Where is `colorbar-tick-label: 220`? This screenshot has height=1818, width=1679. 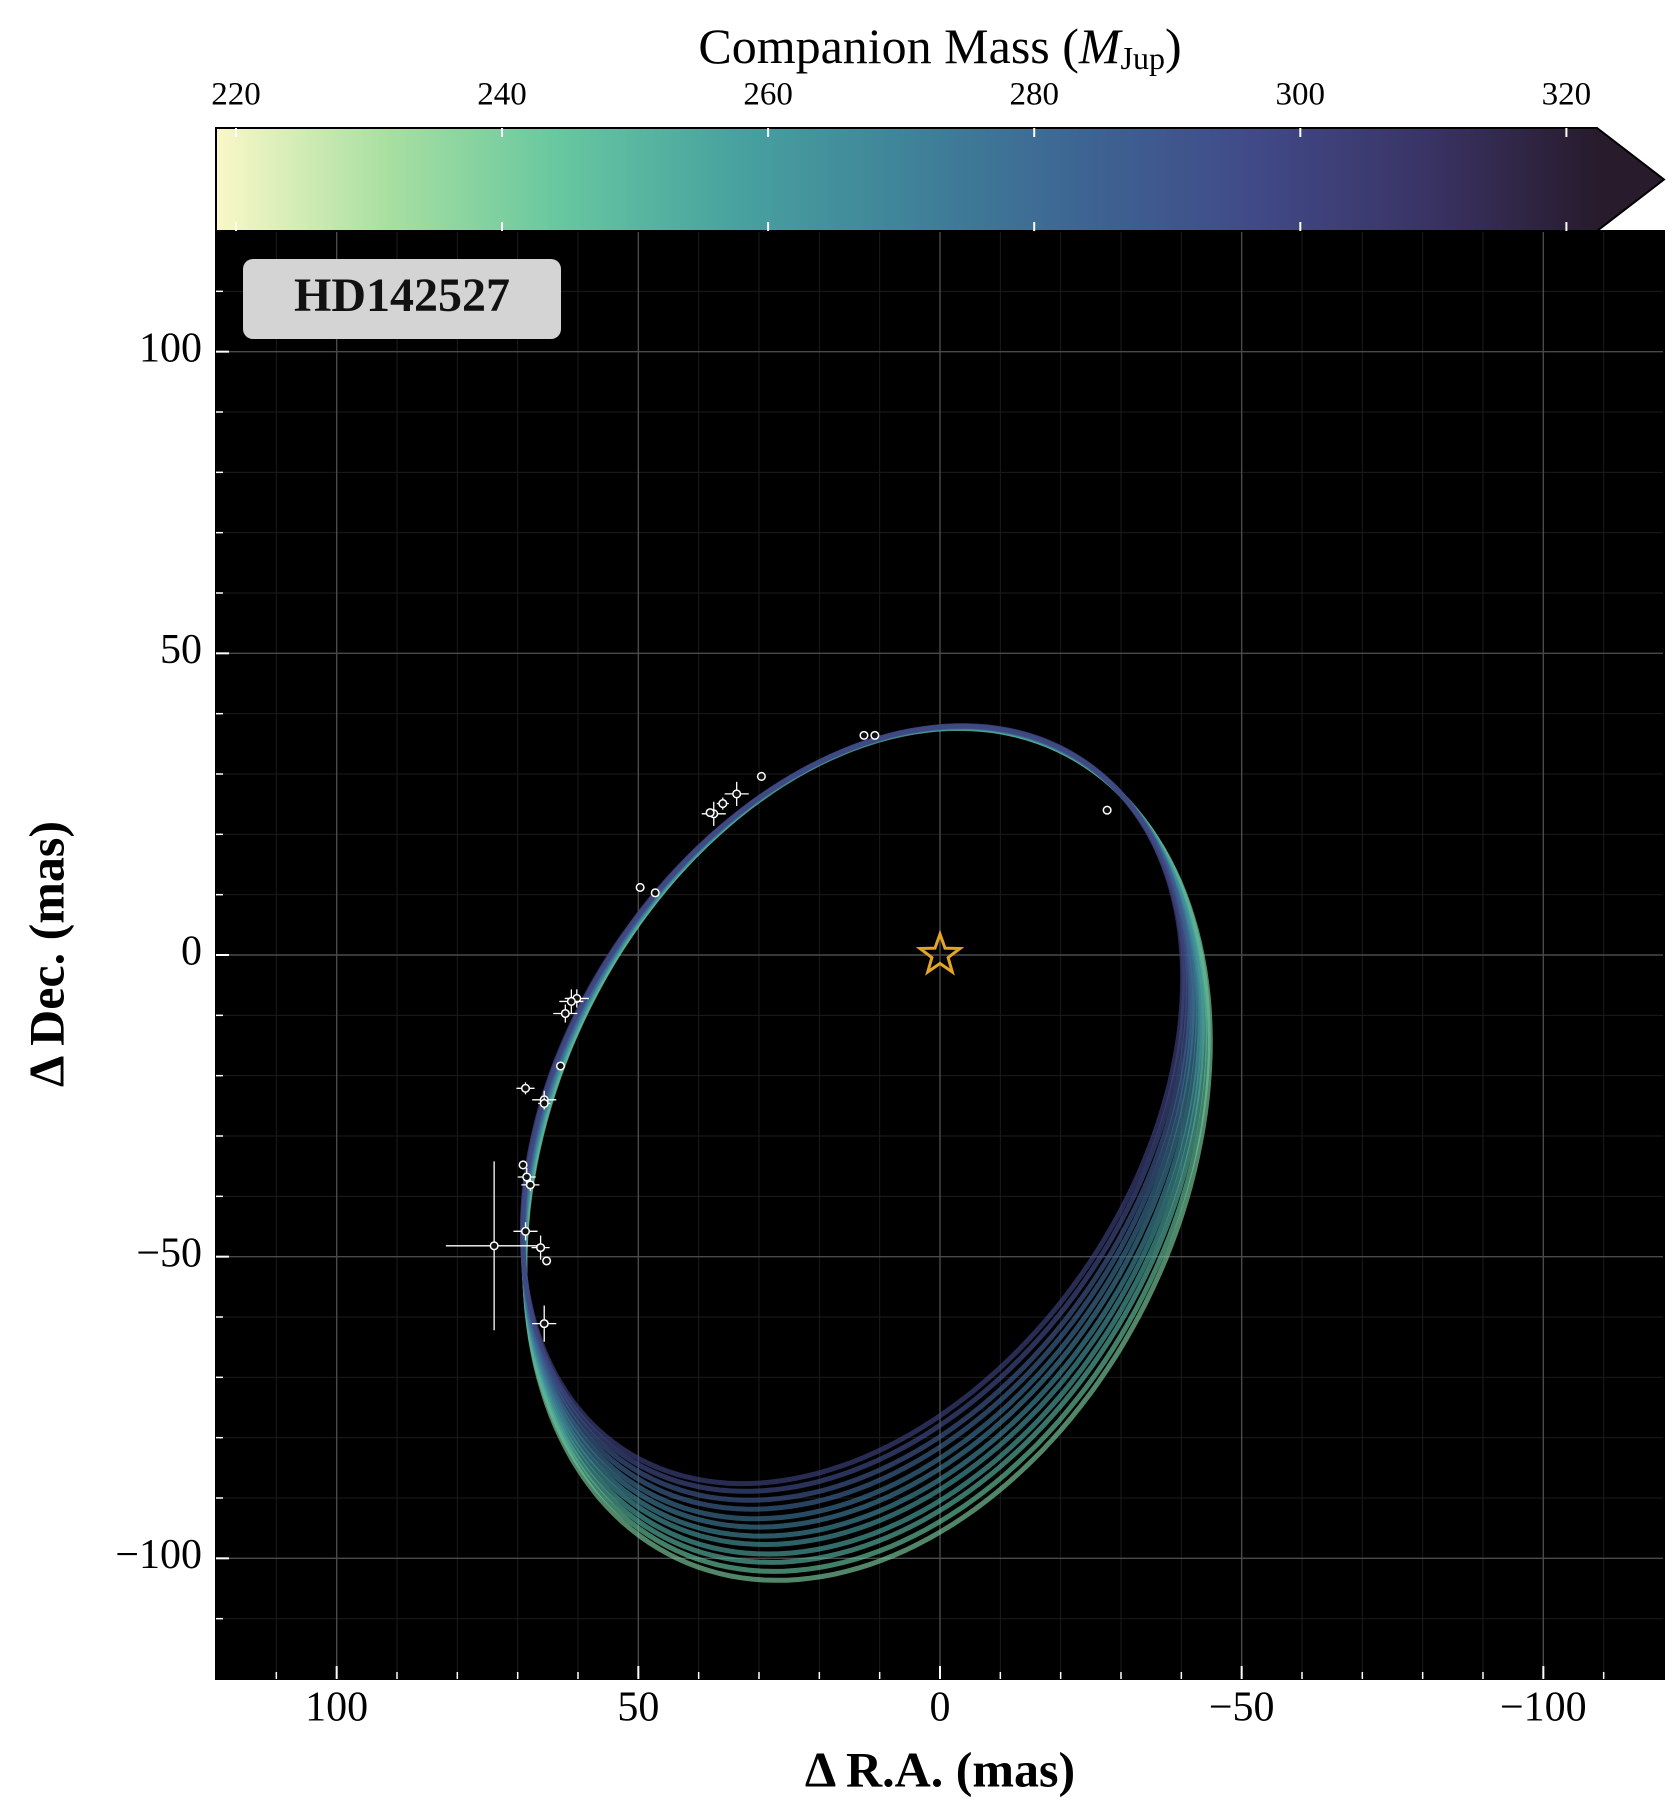 colorbar-tick-label: 220 is located at coordinates (236, 95).